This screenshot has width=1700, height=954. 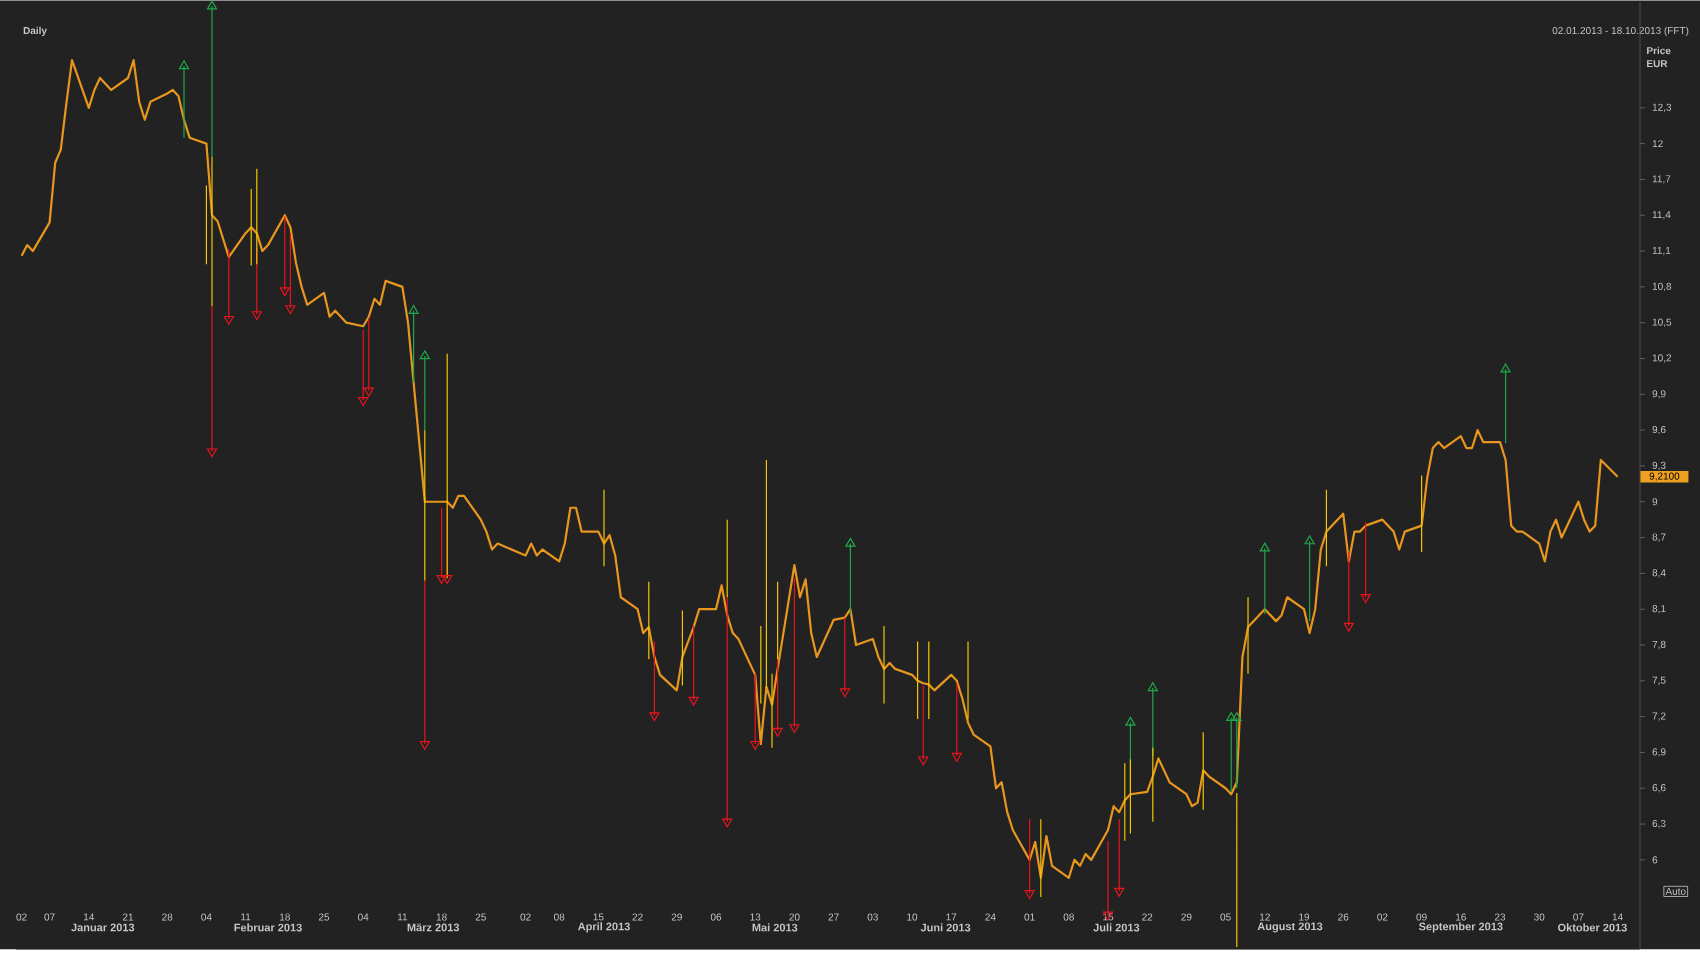 What do you see at coordinates (1659, 430) in the screenshot?
I see `y-tick-label: 9,6` at bounding box center [1659, 430].